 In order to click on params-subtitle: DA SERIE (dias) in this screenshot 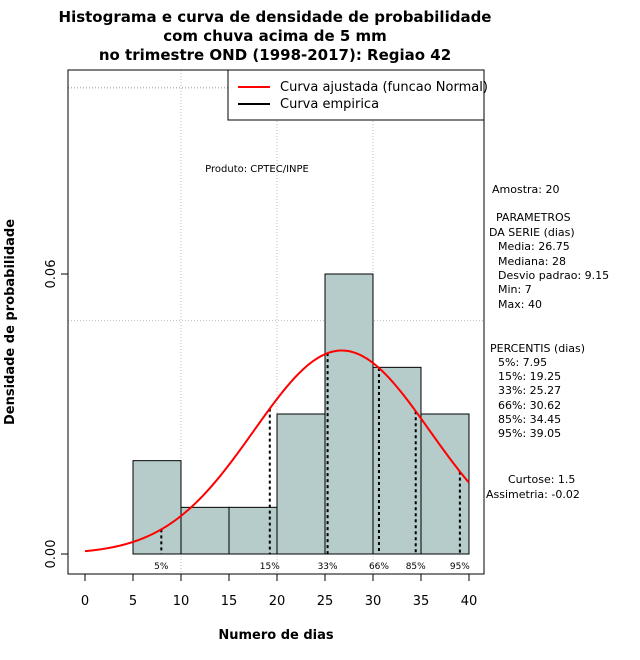, I will do `click(532, 232)`.